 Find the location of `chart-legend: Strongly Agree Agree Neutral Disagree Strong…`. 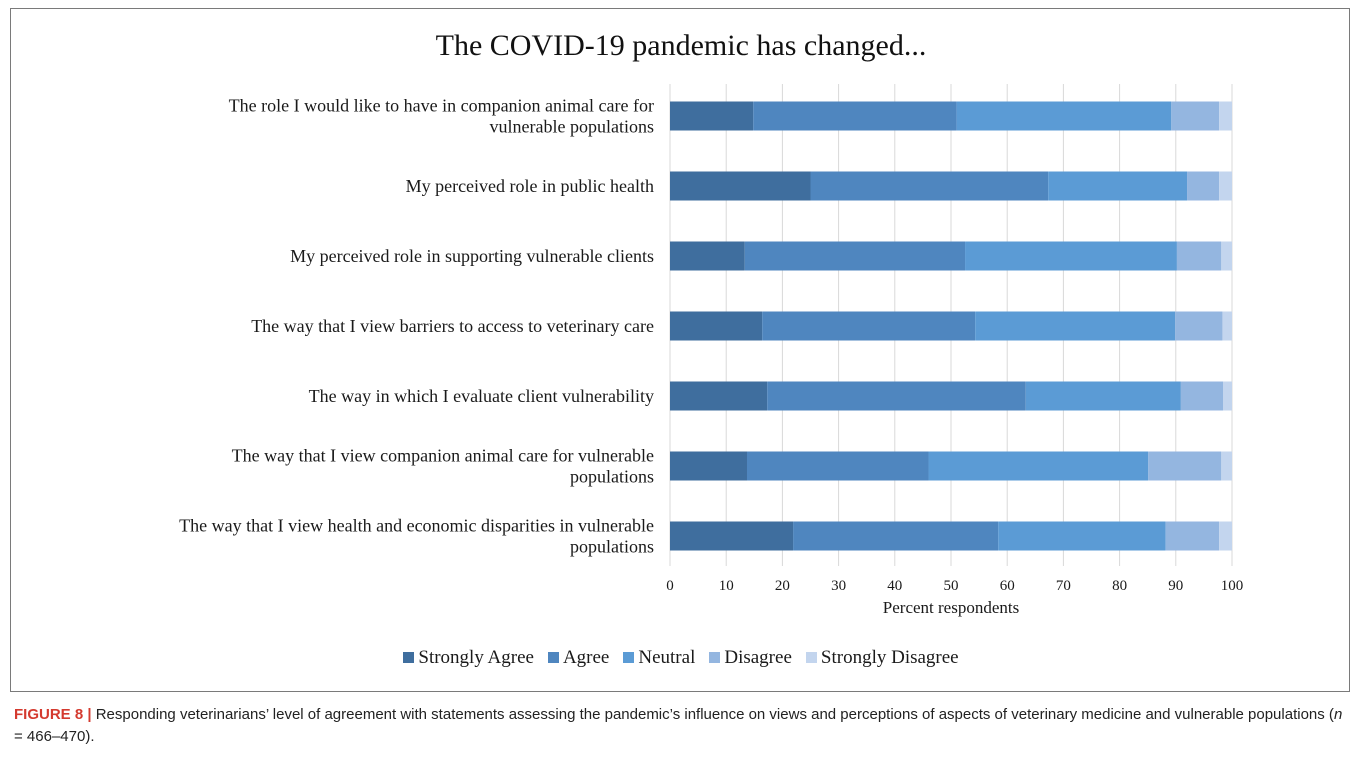

chart-legend: Strongly Agree Agree Neutral Disagree Strong… is located at coordinates (681, 658).